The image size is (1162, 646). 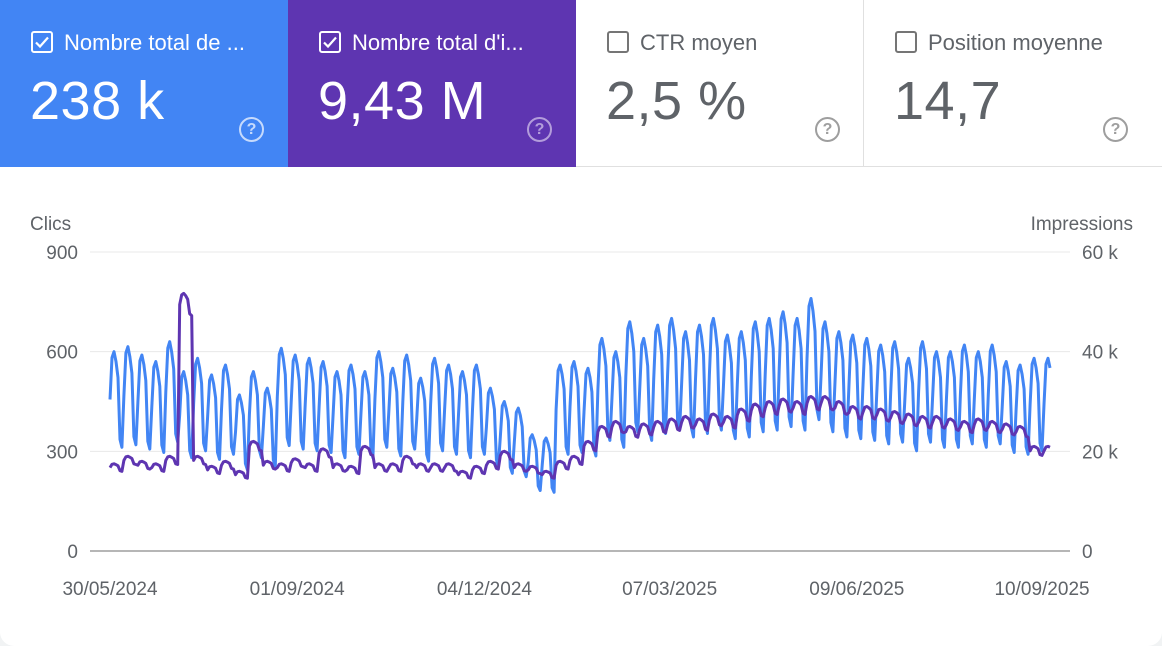 I want to click on right-axis-title: Impressions, so click(x=1082, y=224).